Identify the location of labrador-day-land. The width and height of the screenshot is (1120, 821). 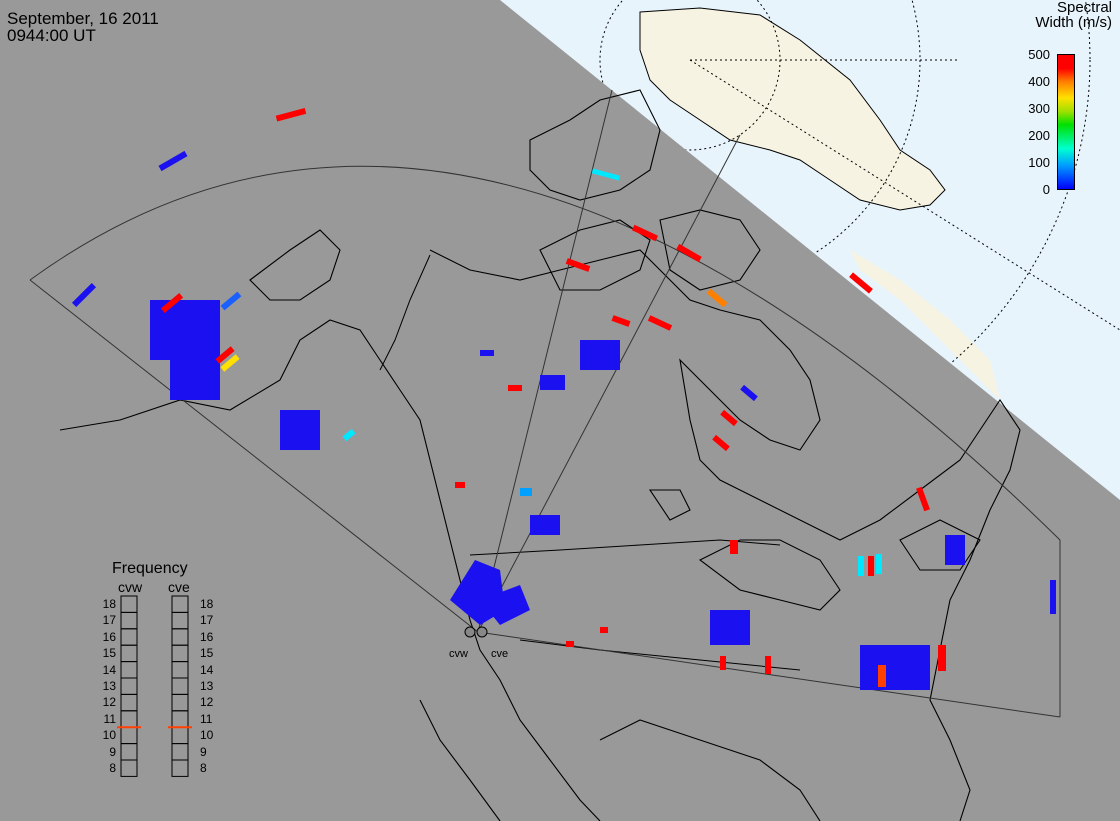
(925, 325).